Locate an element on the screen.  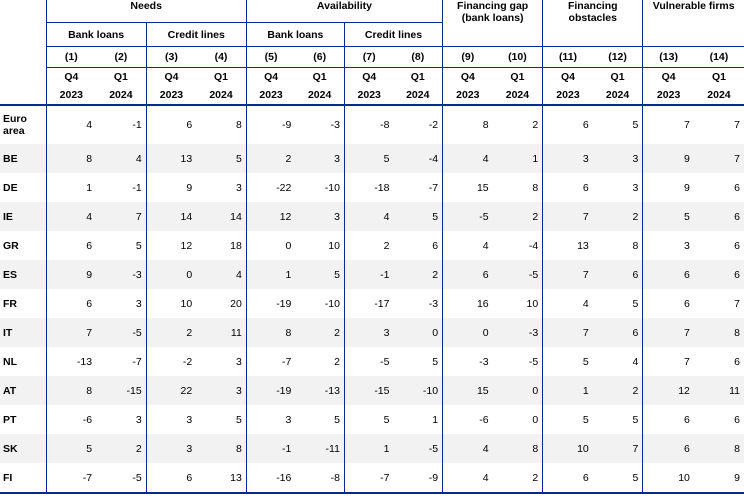
table-row: IT 7 -5 2 11 8 2 3 0 0 -3 7 6 7 8 is located at coordinates (372, 332).